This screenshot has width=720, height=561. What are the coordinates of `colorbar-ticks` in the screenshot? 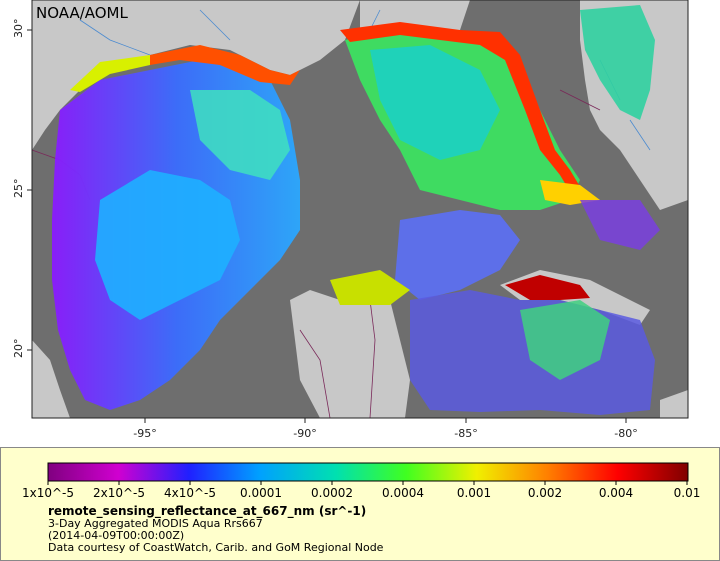 It's located at (367, 483).